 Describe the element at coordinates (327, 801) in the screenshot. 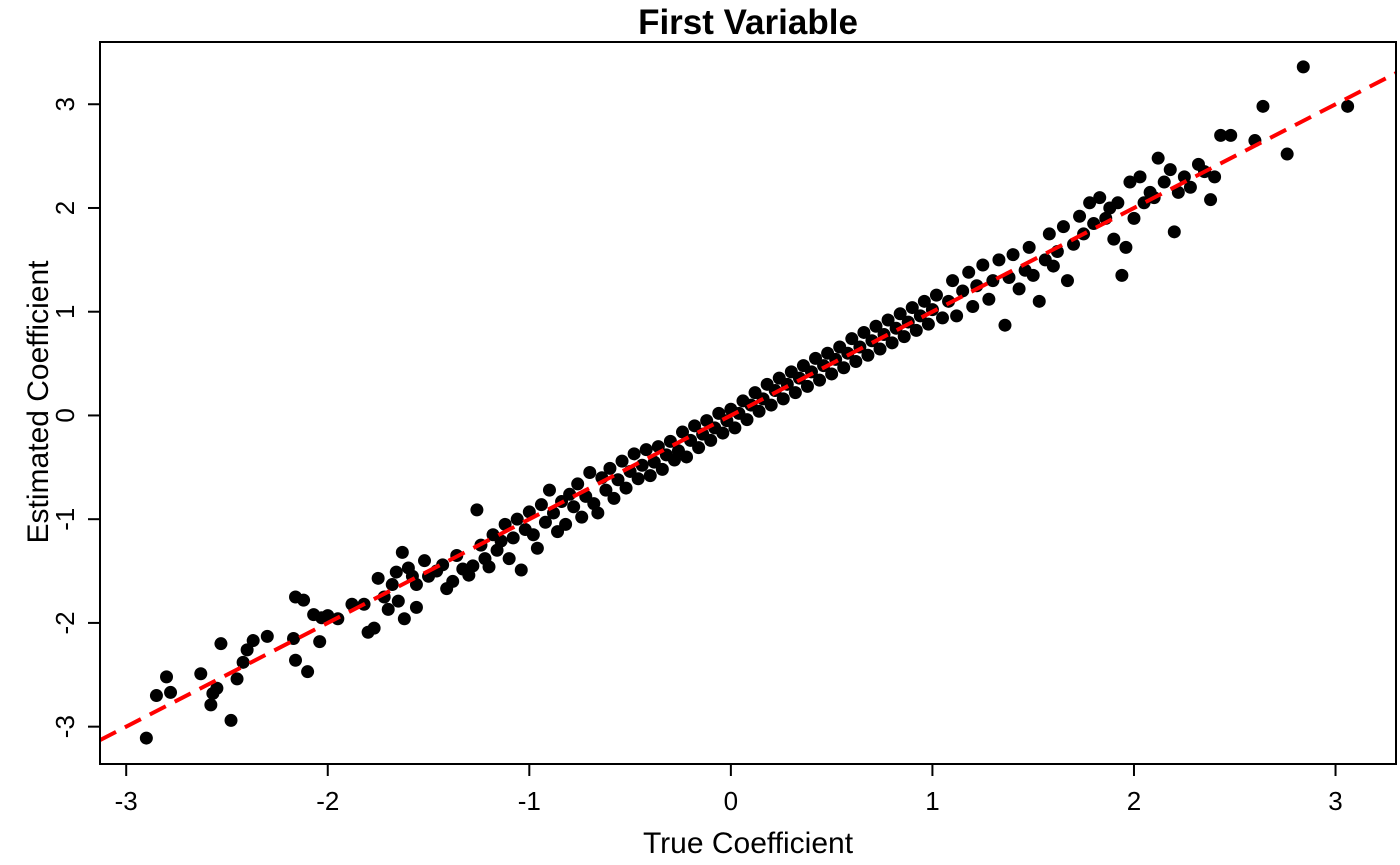

I see `x-tick-label: -2` at that location.